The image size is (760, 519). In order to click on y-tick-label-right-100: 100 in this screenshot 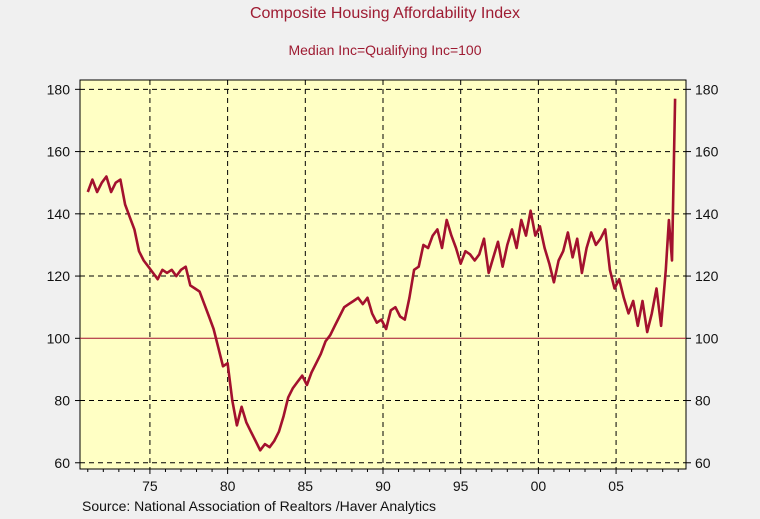, I will do `click(707, 338)`.